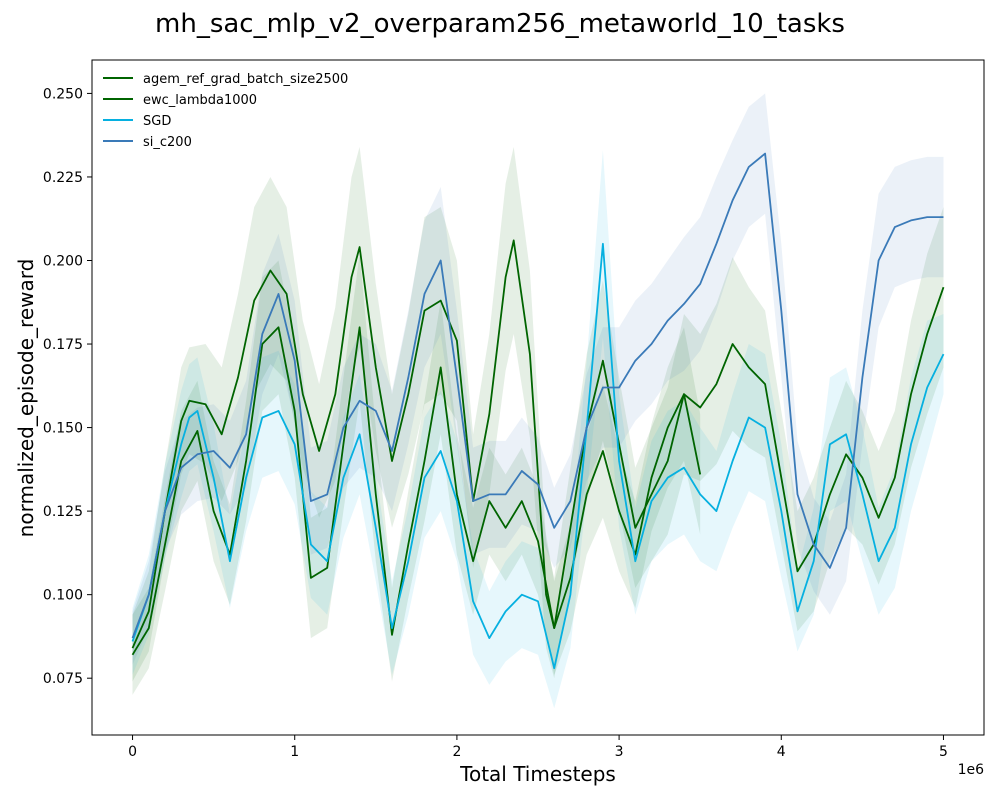 This screenshot has width=1000, height=800. Describe the element at coordinates (294, 752) in the screenshot. I see `x-tick-label: 1` at that location.